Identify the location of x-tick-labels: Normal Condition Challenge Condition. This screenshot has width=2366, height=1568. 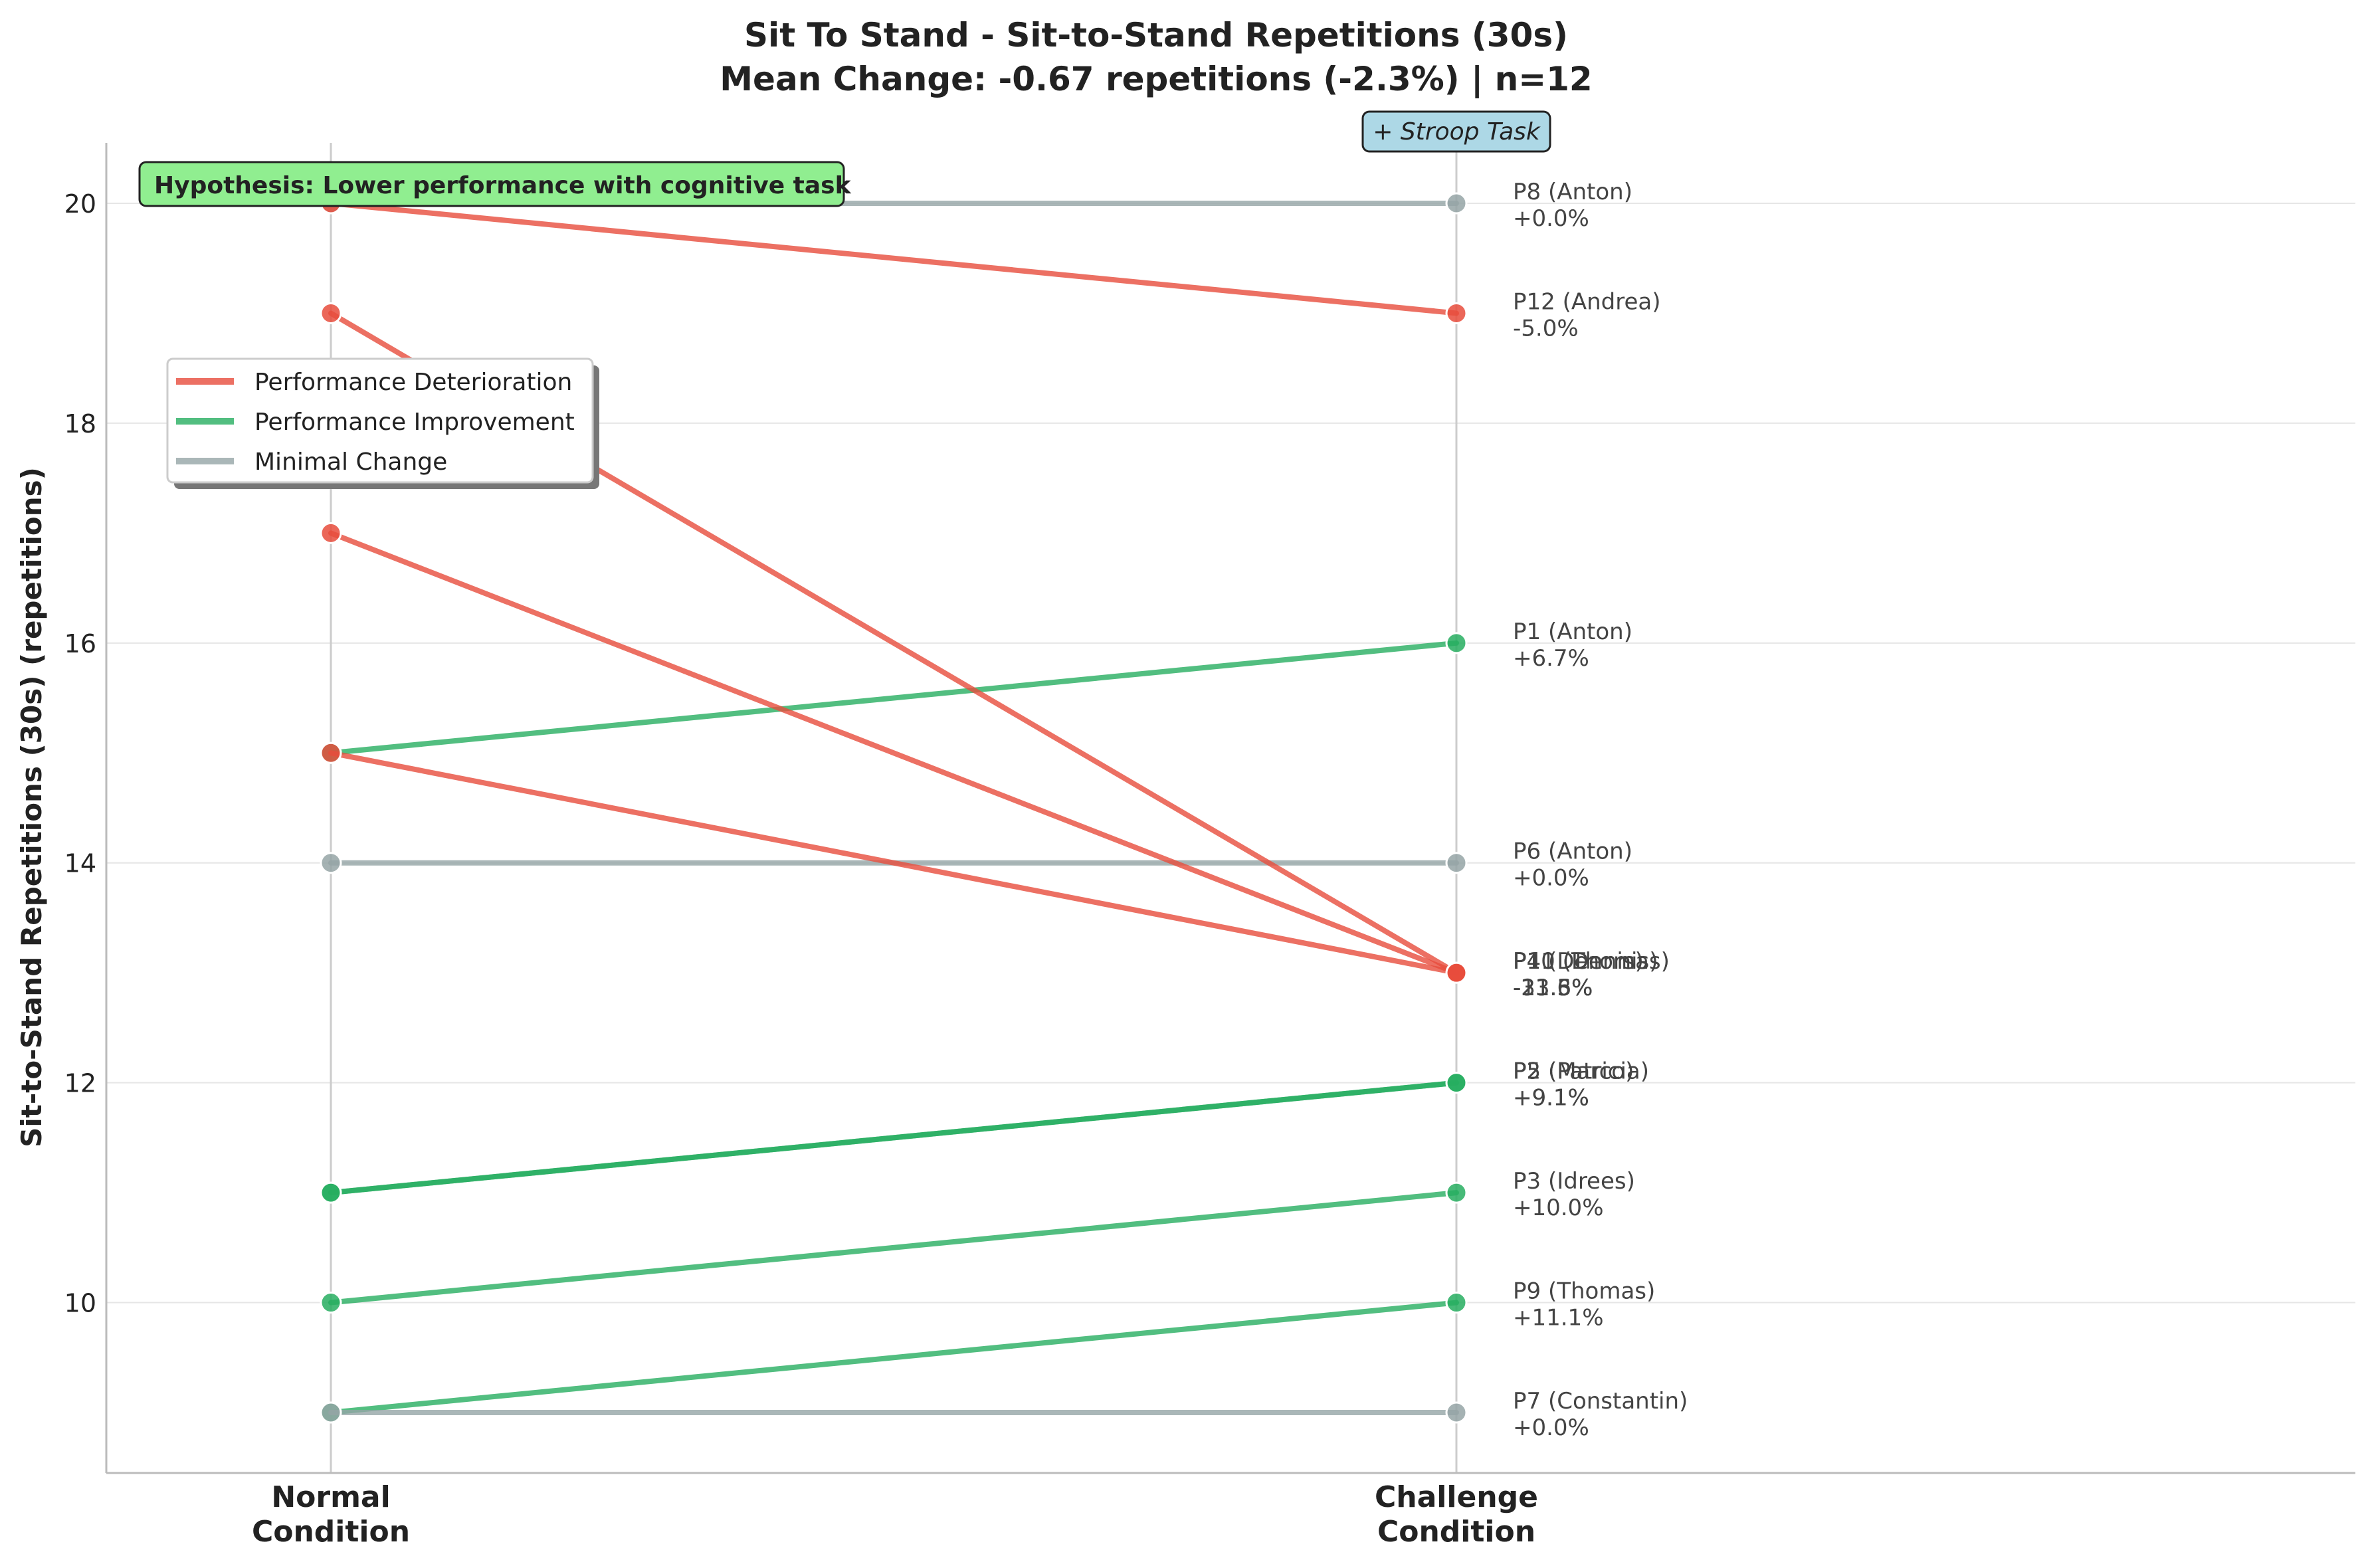
(895, 1514).